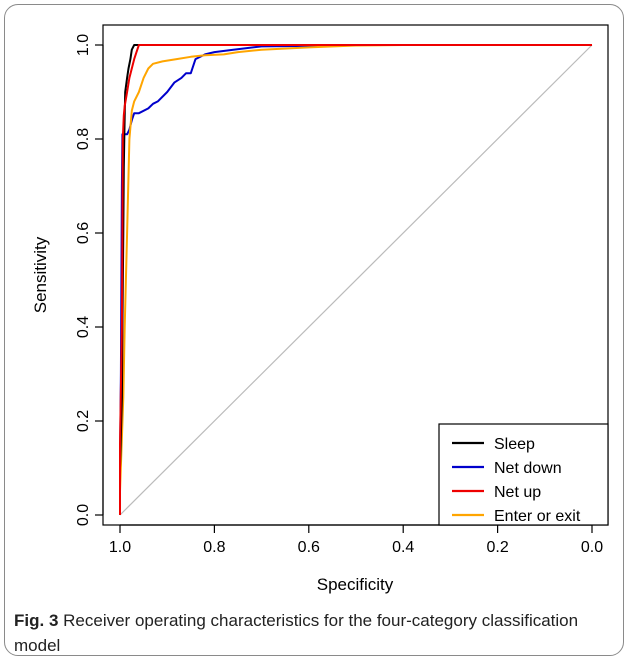 Image resolution: width=630 pixels, height=664 pixels. What do you see at coordinates (36, 620) in the screenshot?
I see `caption-label: Fig. 3` at bounding box center [36, 620].